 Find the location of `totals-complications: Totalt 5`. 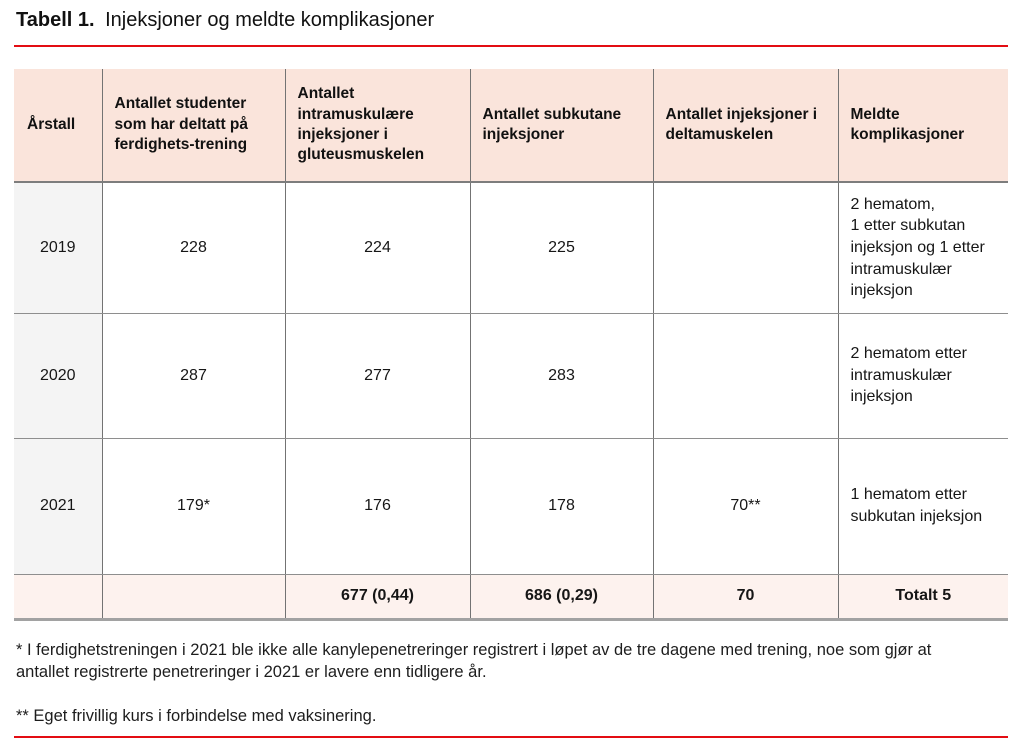

totals-complications: Totalt 5 is located at coordinates (922, 597).